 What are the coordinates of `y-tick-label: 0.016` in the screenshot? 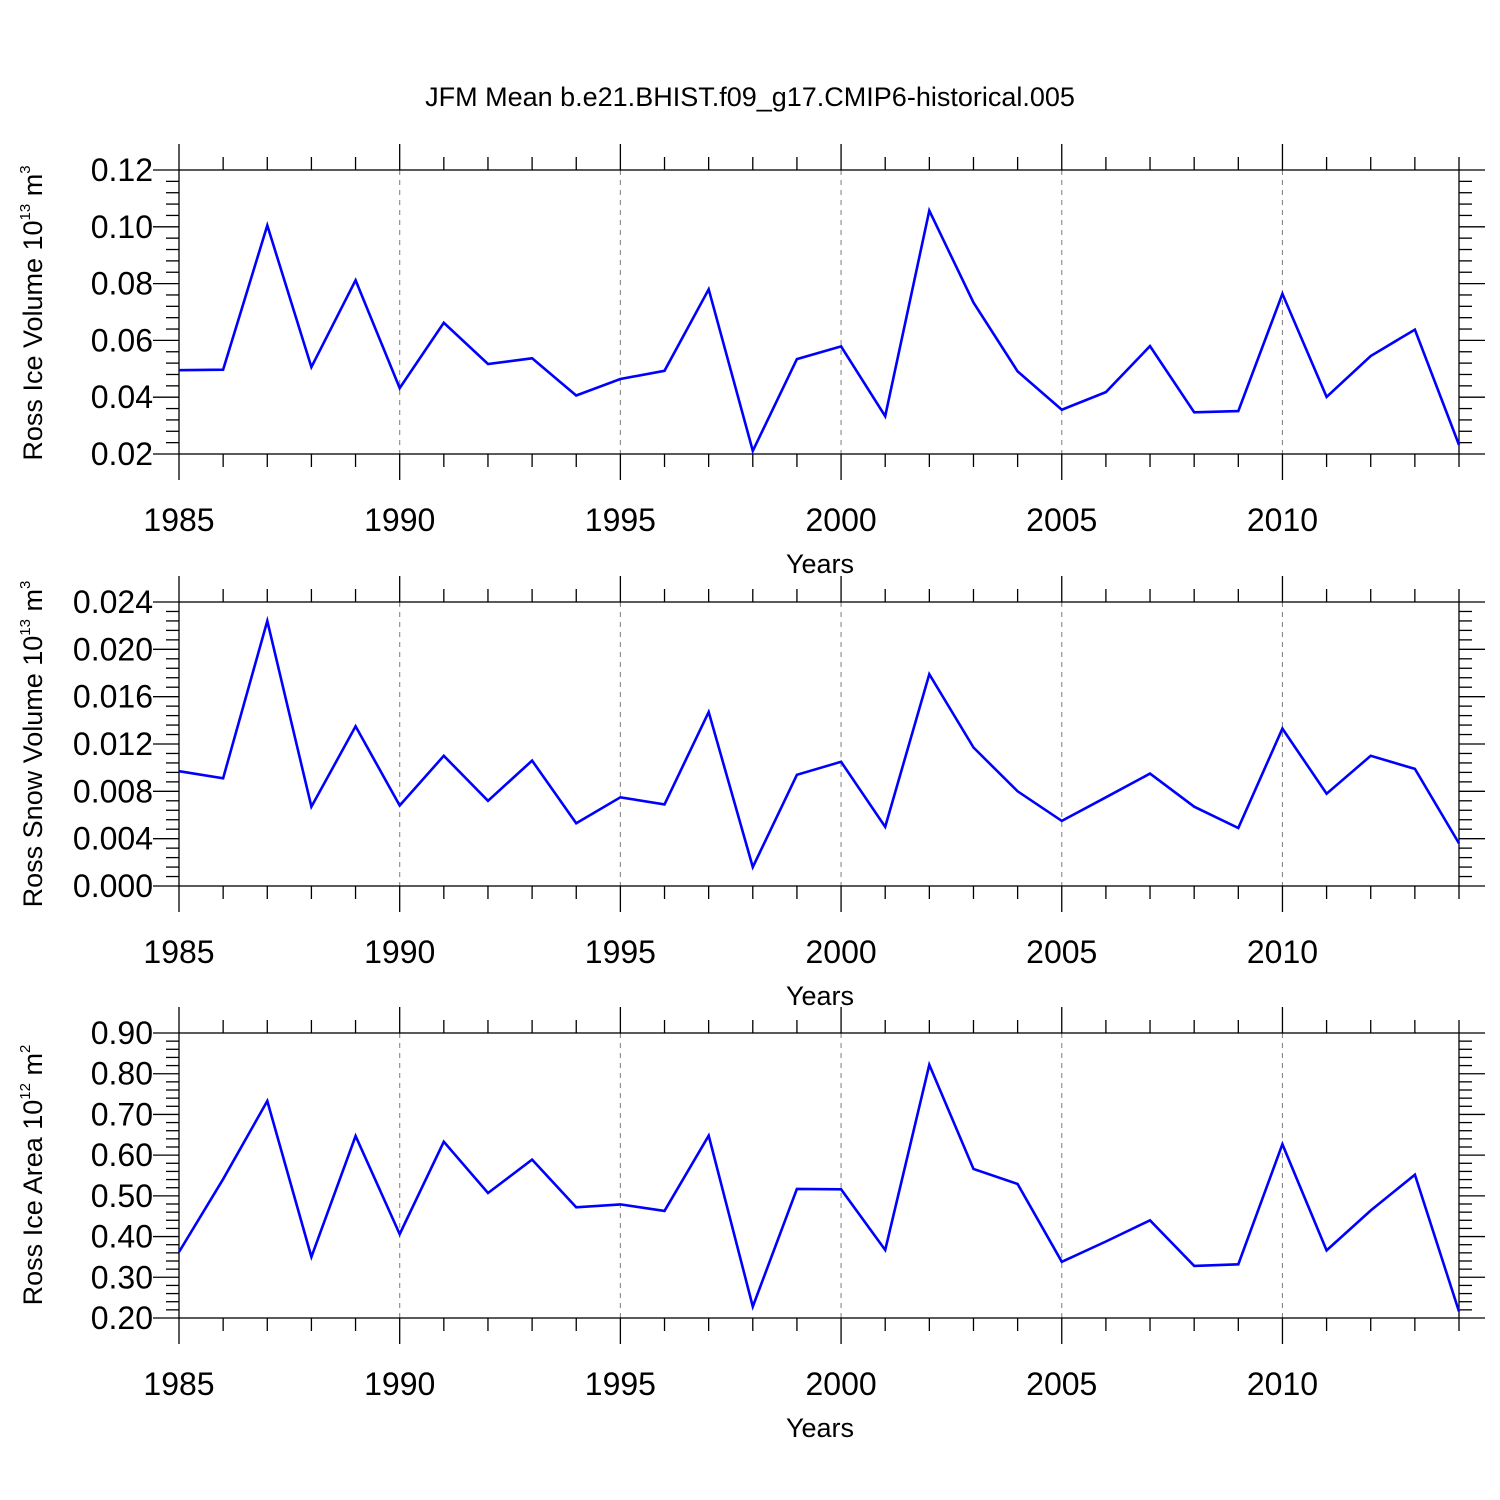 It's located at (113, 697).